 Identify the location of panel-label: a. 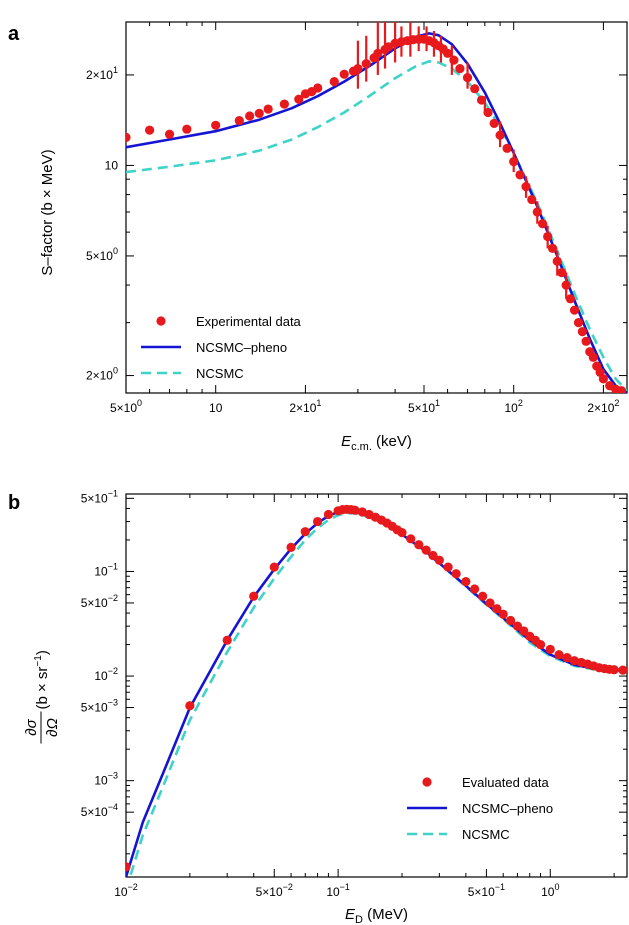
(14, 34).